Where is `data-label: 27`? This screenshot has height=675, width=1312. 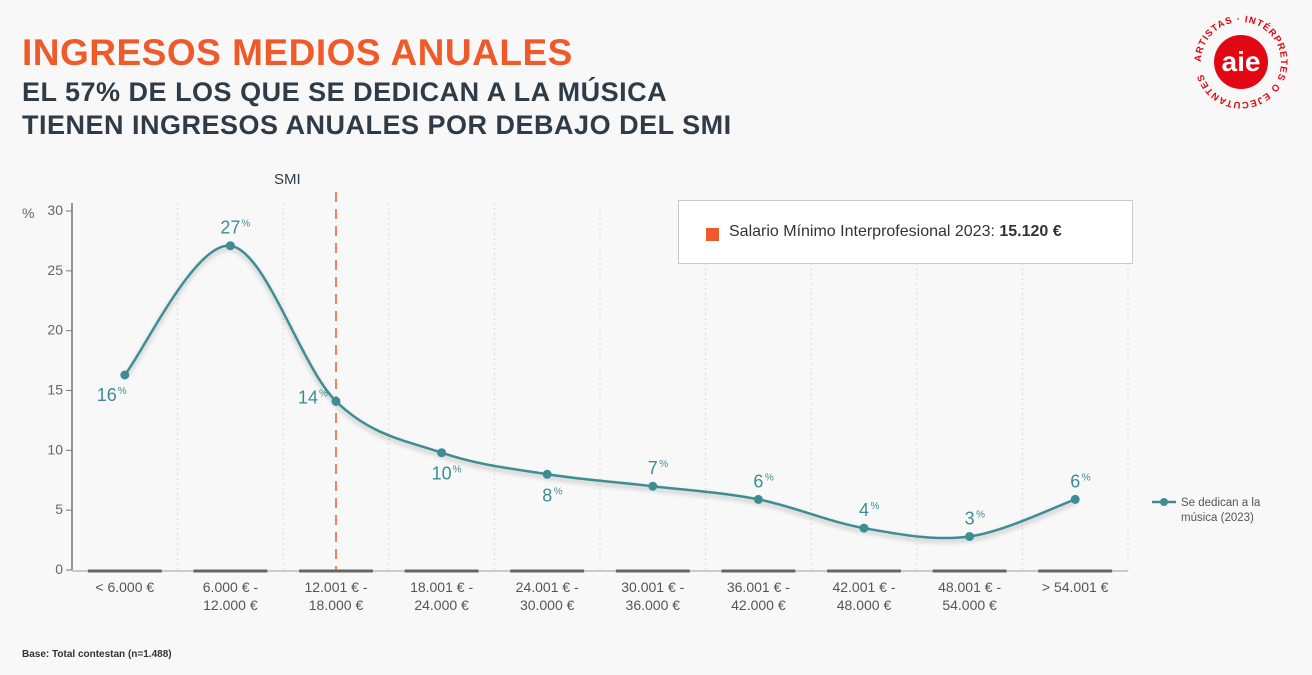 data-label: 27 is located at coordinates (230, 228).